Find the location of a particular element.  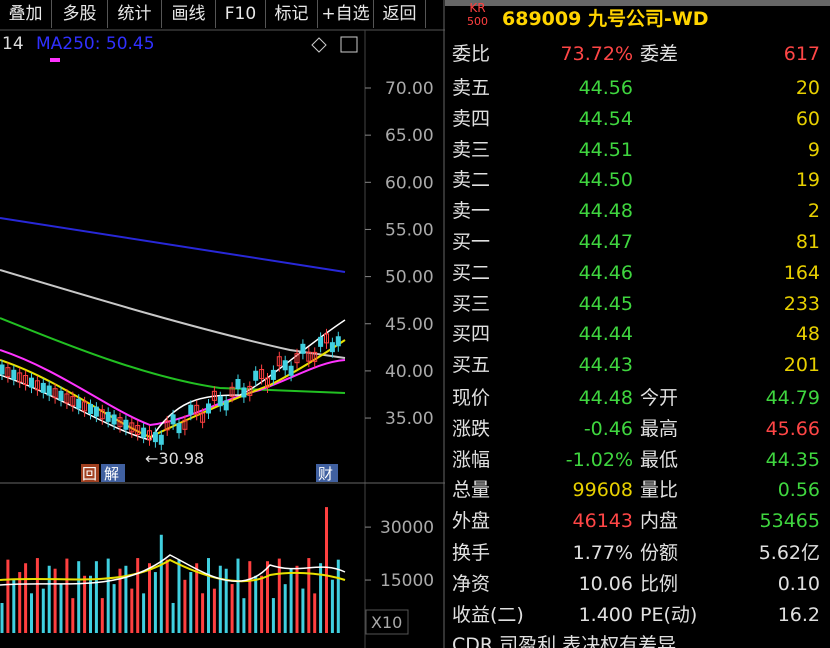

book-label: 卖五 is located at coordinates (471, 88).